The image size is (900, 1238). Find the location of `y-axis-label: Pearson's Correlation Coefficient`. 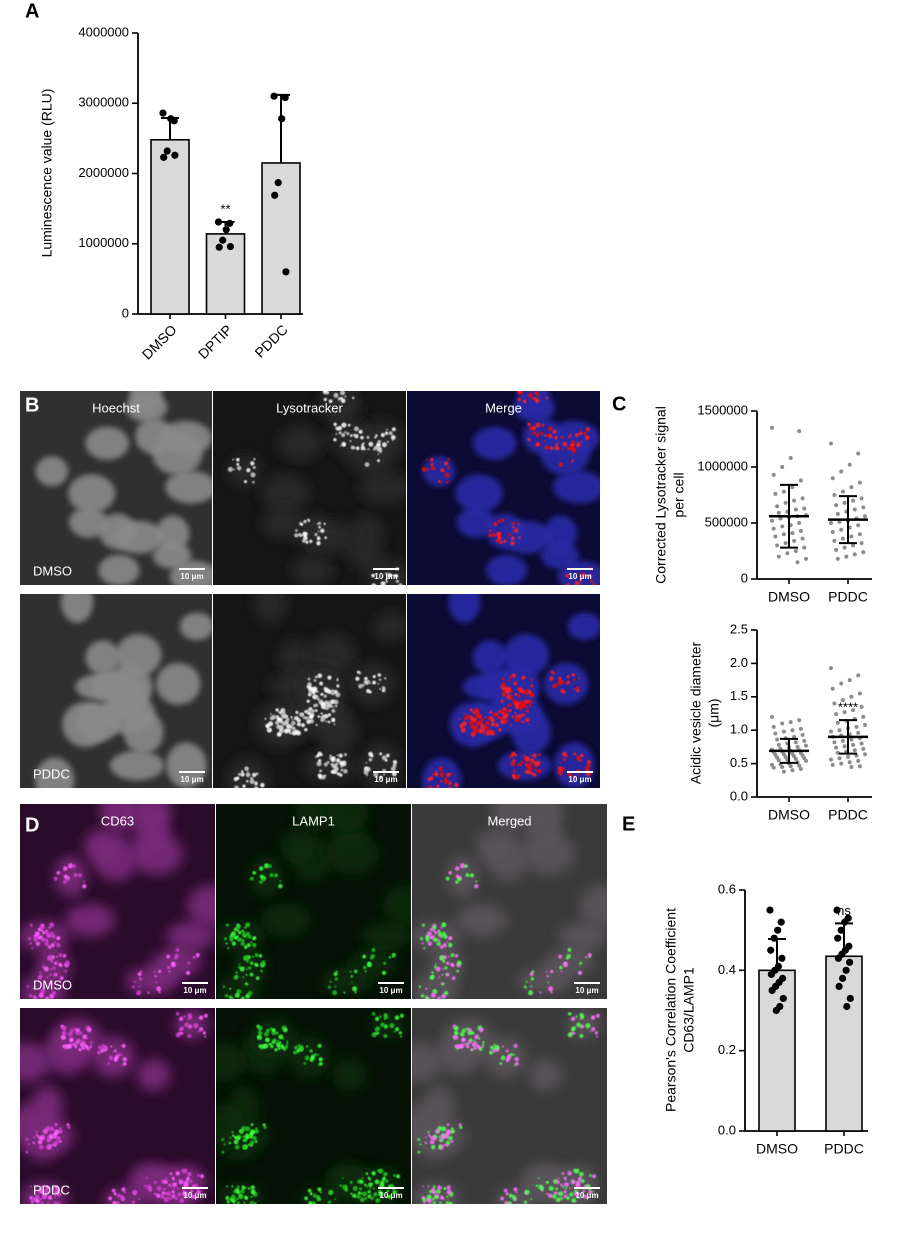

y-axis-label: Pearson's Correlation Coefficient is located at coordinates (671, 1010).